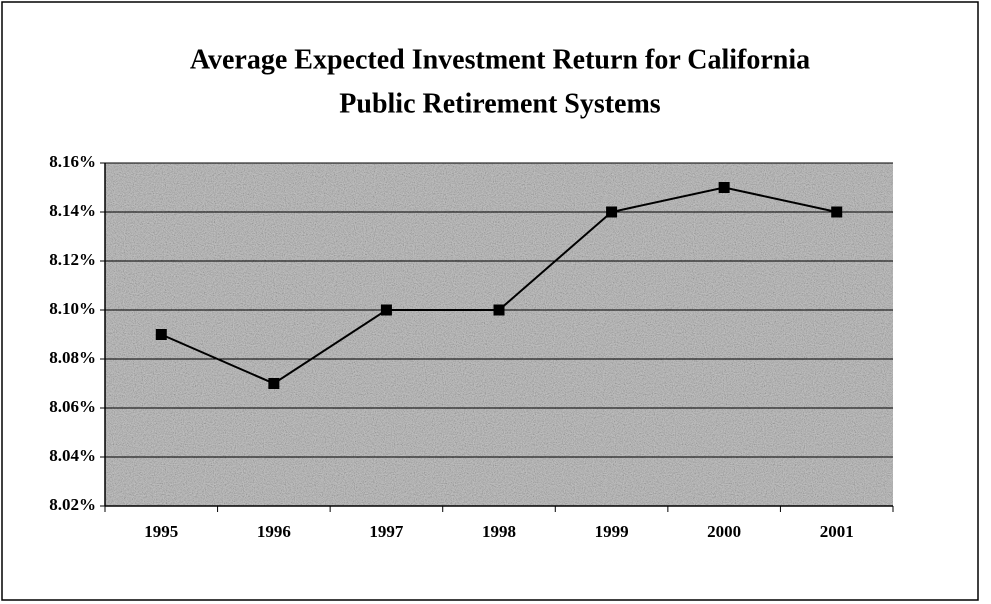 The width and height of the screenshot is (991, 604). I want to click on x-tick-label: 1996, so click(274, 531).